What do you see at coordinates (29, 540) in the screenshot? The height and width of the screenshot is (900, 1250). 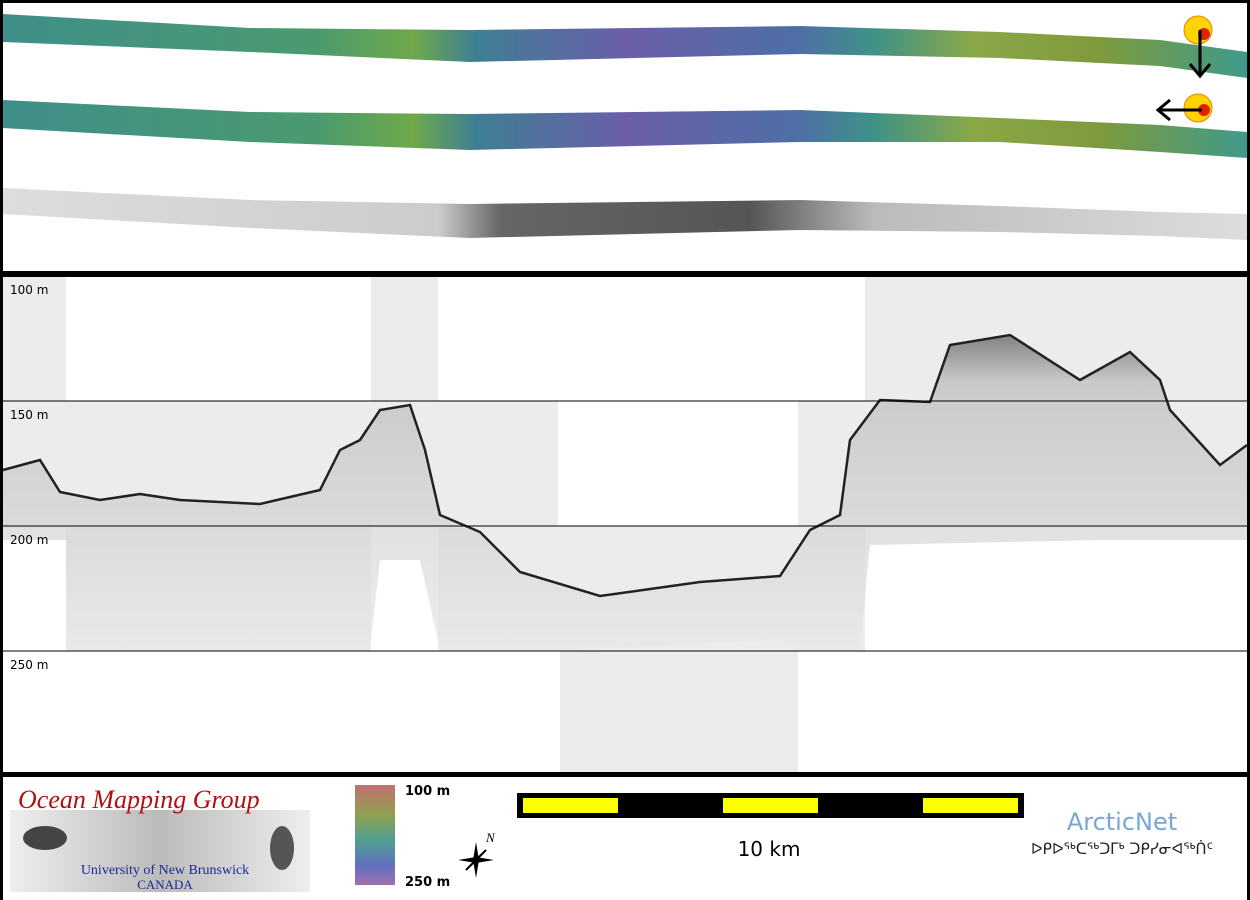 I see `depth-label: 200 m` at bounding box center [29, 540].